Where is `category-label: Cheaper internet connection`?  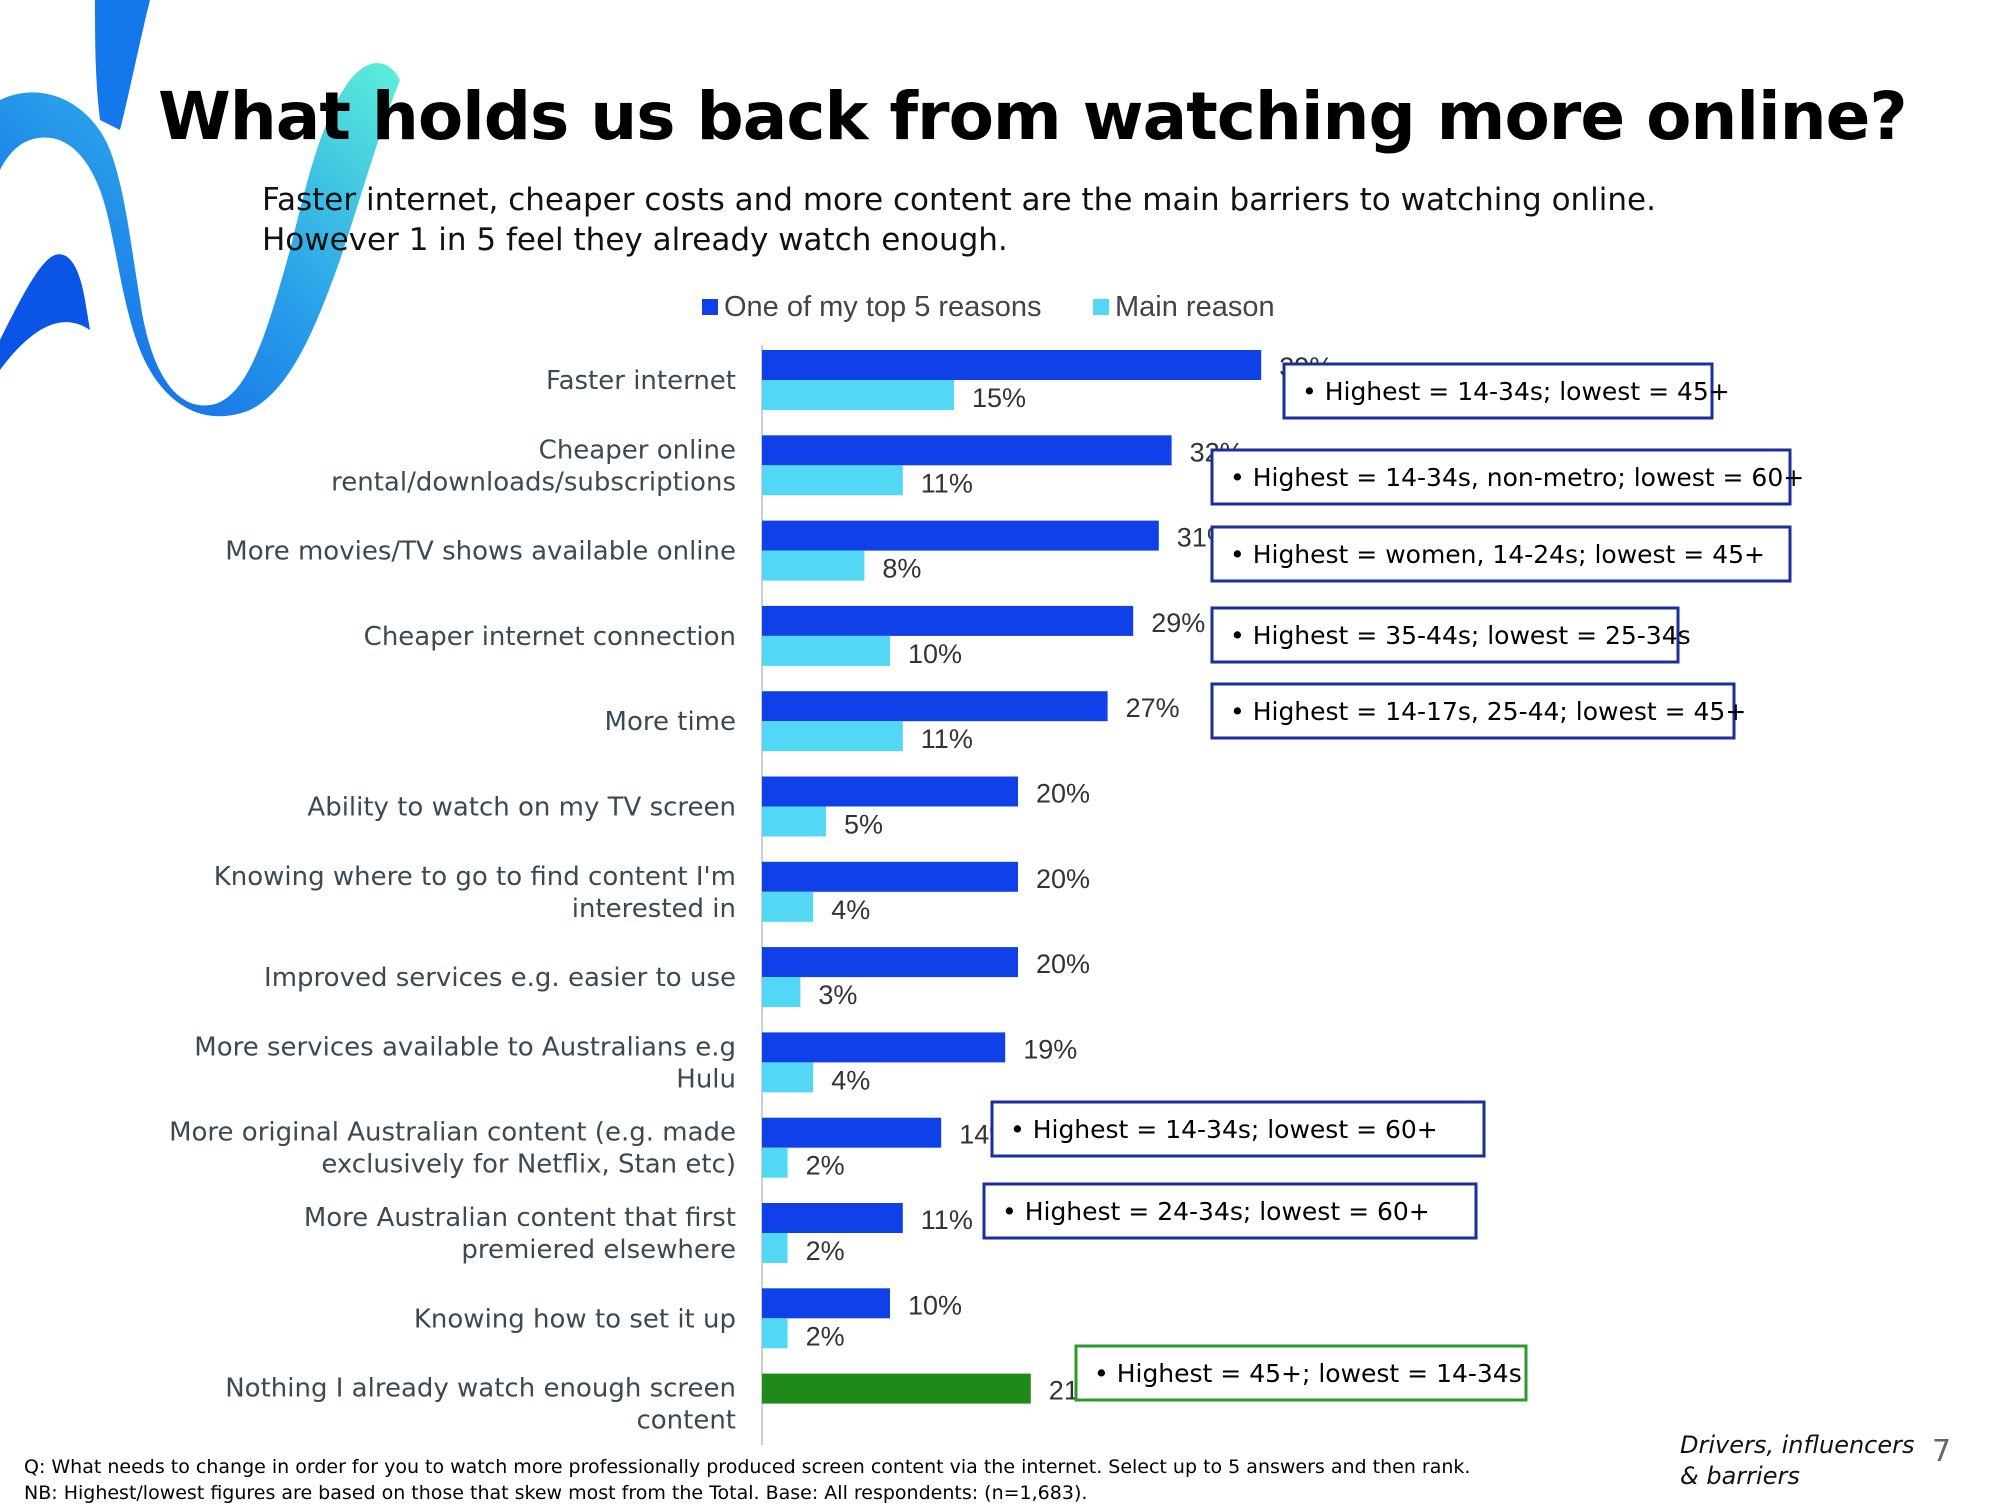 category-label: Cheaper internet connection is located at coordinates (550, 637).